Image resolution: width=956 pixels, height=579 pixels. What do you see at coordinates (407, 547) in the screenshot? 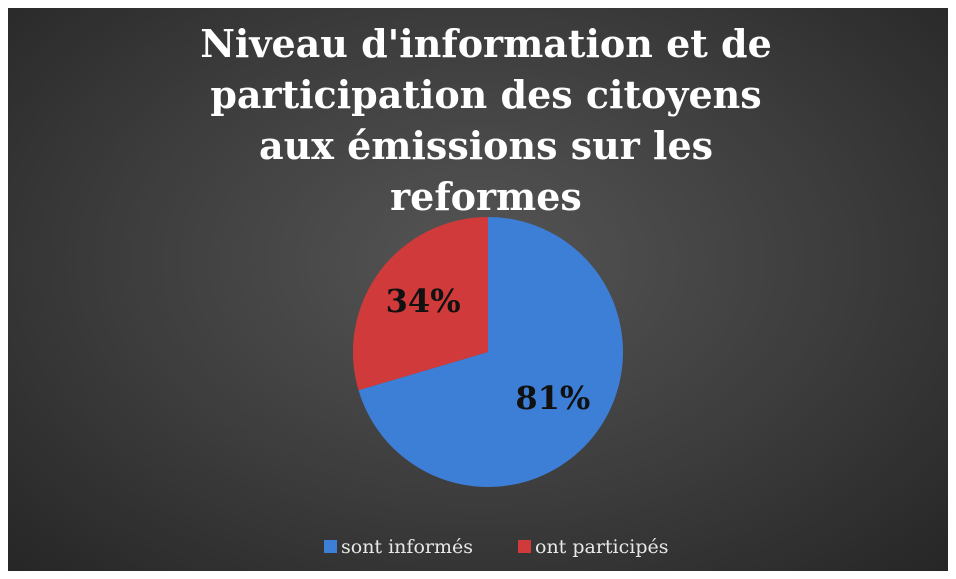
I see `legend-label: sont informés` at bounding box center [407, 547].